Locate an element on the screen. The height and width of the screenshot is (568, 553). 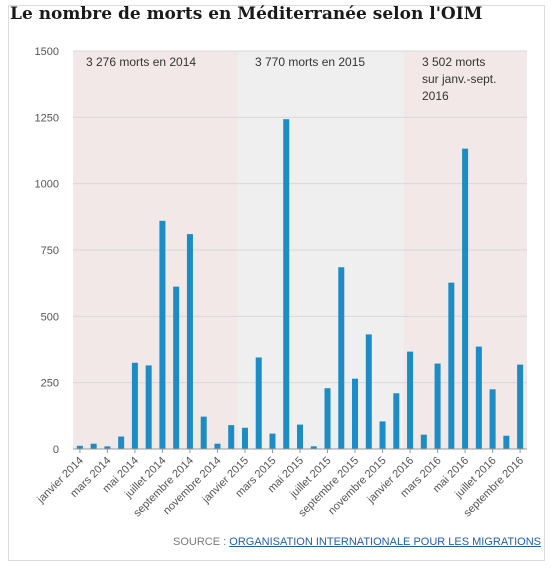
y-tick-label: 750 is located at coordinates (50, 251).